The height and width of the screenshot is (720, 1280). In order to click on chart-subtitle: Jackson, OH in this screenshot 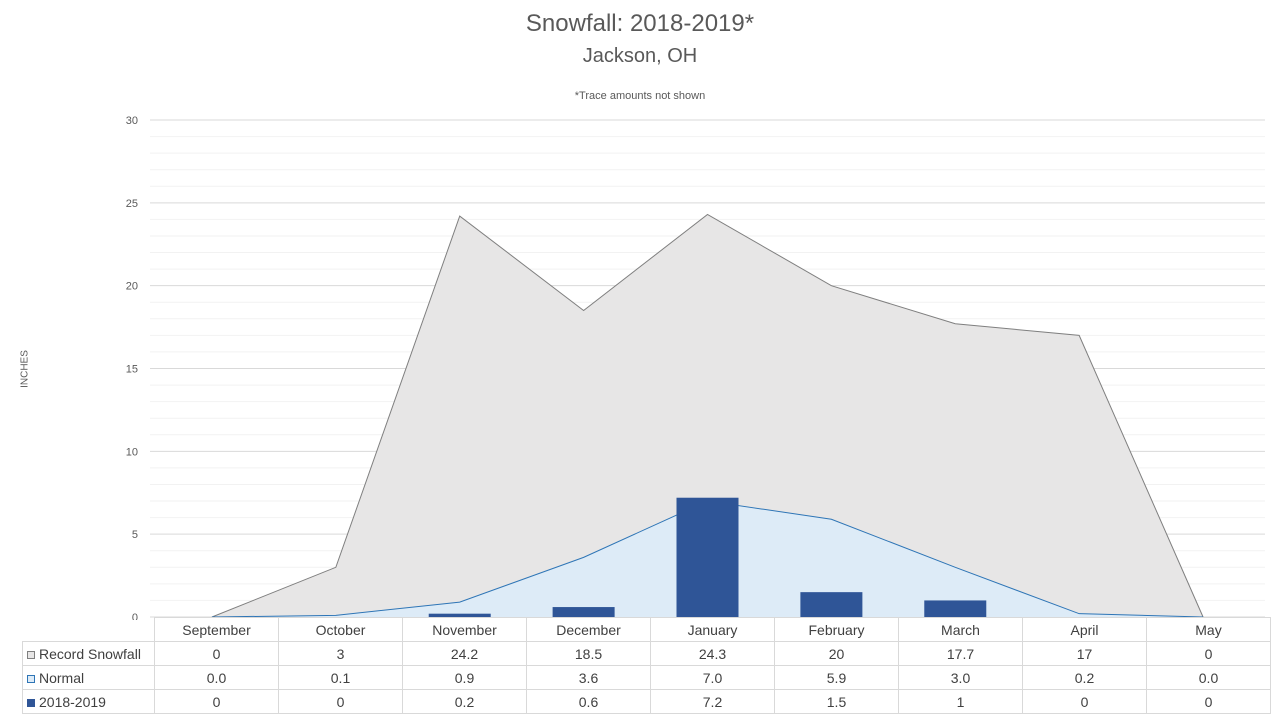, I will do `click(640, 56)`.